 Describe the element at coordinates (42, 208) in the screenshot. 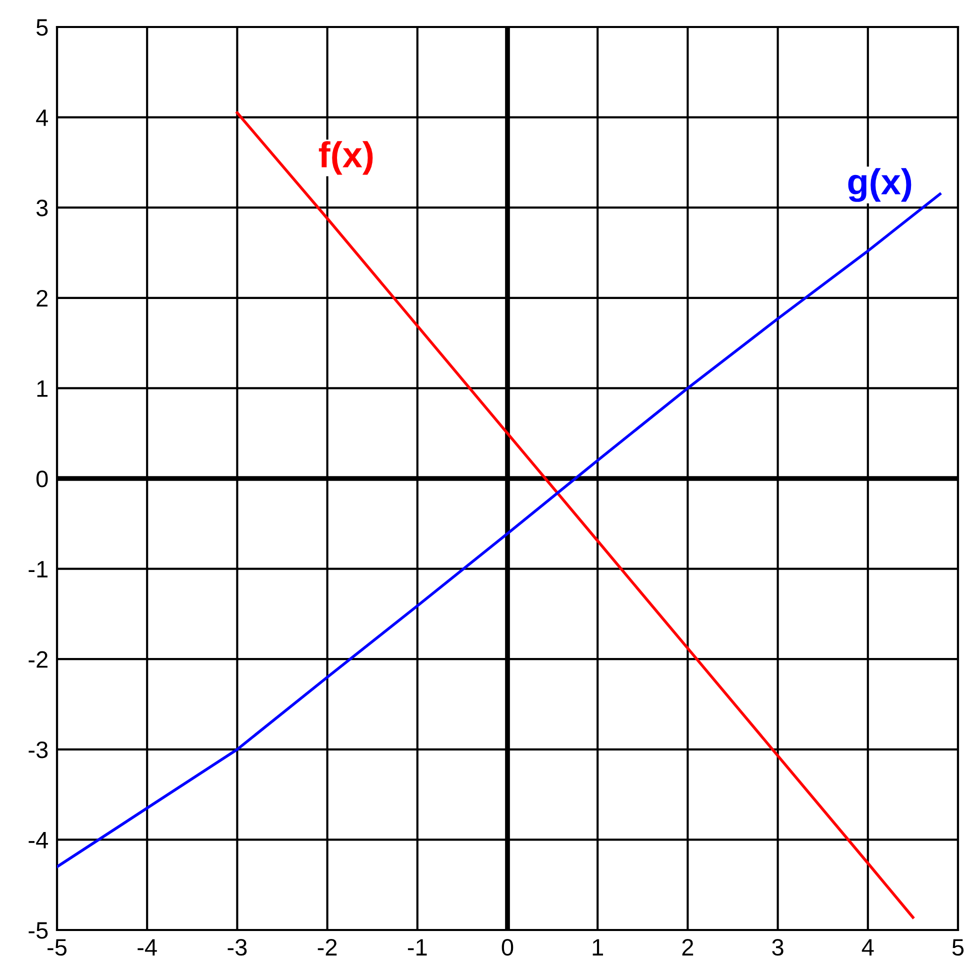

I see `y-tick-label: 3` at that location.